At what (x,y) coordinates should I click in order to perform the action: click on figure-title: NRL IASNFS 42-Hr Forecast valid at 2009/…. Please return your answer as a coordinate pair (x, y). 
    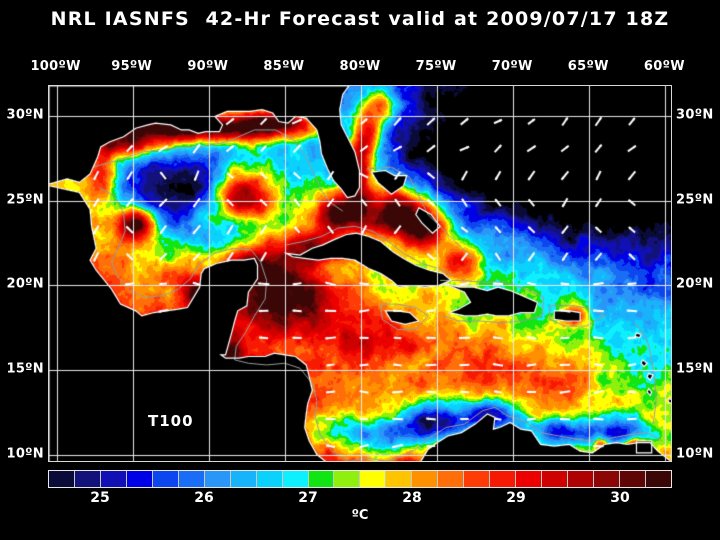
    Looking at the image, I should click on (360, 19).